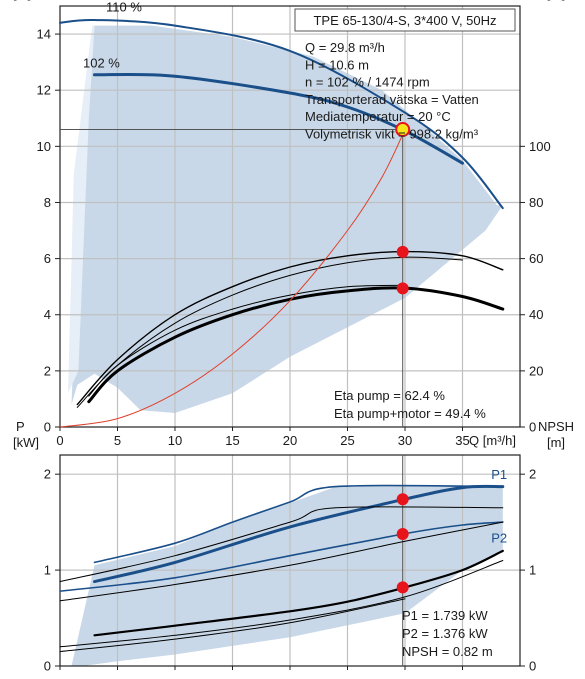 The height and width of the screenshot is (679, 585). What do you see at coordinates (367, 82) in the screenshot?
I see `duty-info-line: n = 102 % / 1474 rpm` at bounding box center [367, 82].